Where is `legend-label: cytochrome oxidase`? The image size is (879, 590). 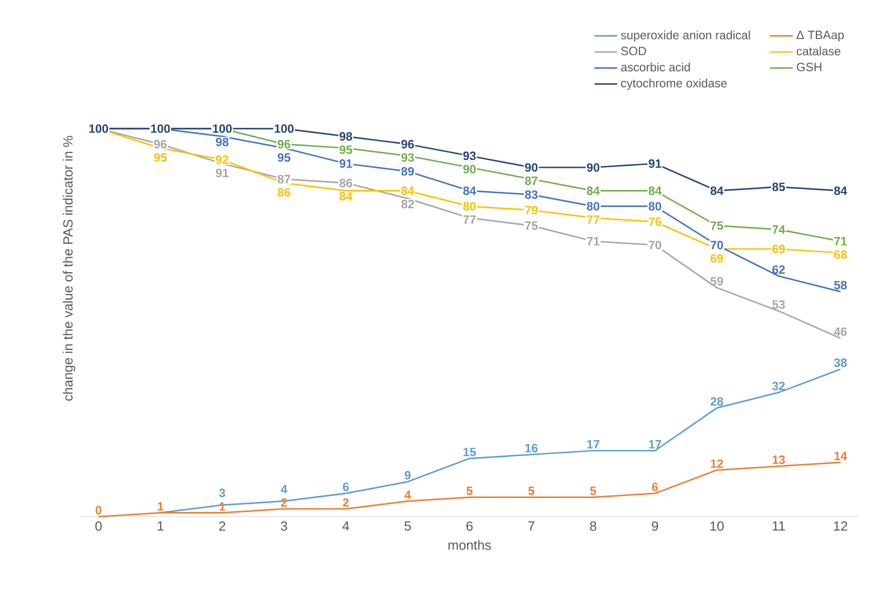
legend-label: cytochrome oxidase is located at coordinates (674, 84).